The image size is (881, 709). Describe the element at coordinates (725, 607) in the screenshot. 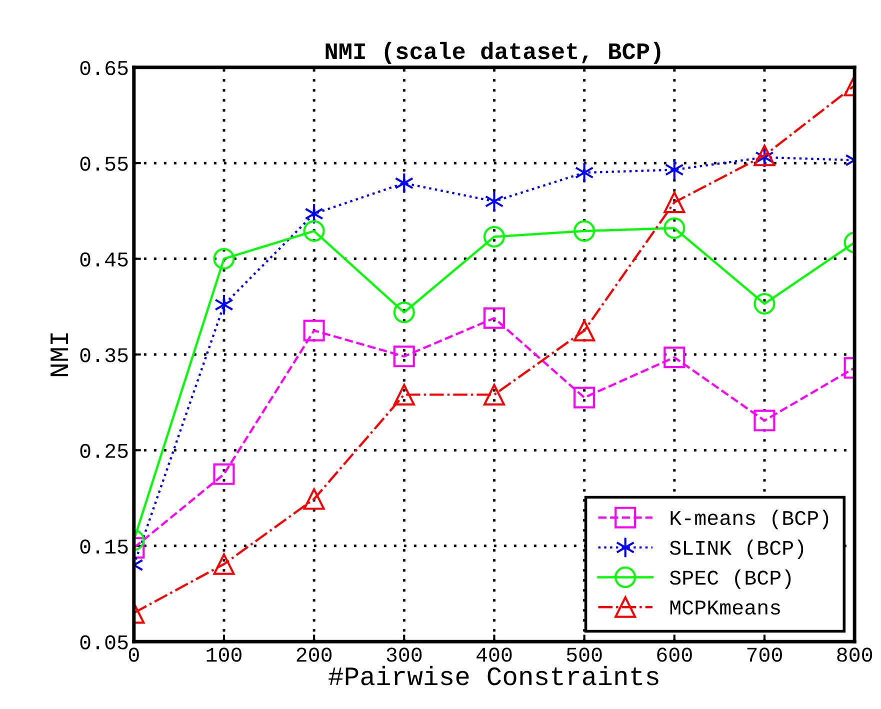

I see `legend-label: MCPKmeans` at that location.